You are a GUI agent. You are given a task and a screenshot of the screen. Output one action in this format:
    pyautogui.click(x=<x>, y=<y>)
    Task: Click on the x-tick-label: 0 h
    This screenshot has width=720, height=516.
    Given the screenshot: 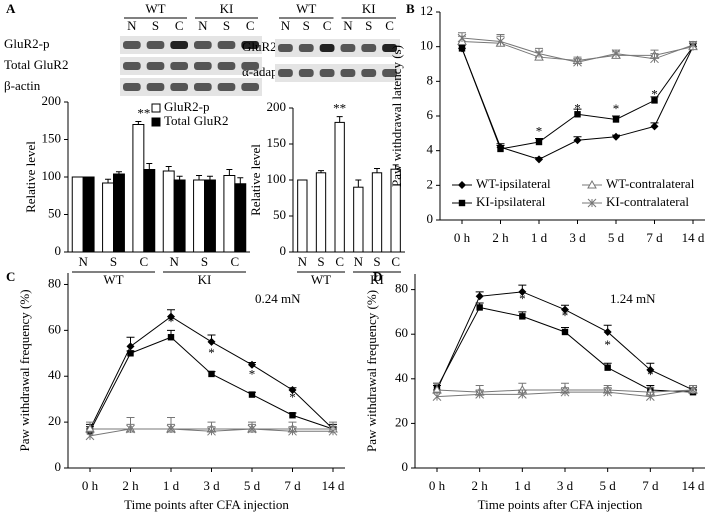 What is the action you would take?
    pyautogui.click(x=462, y=237)
    